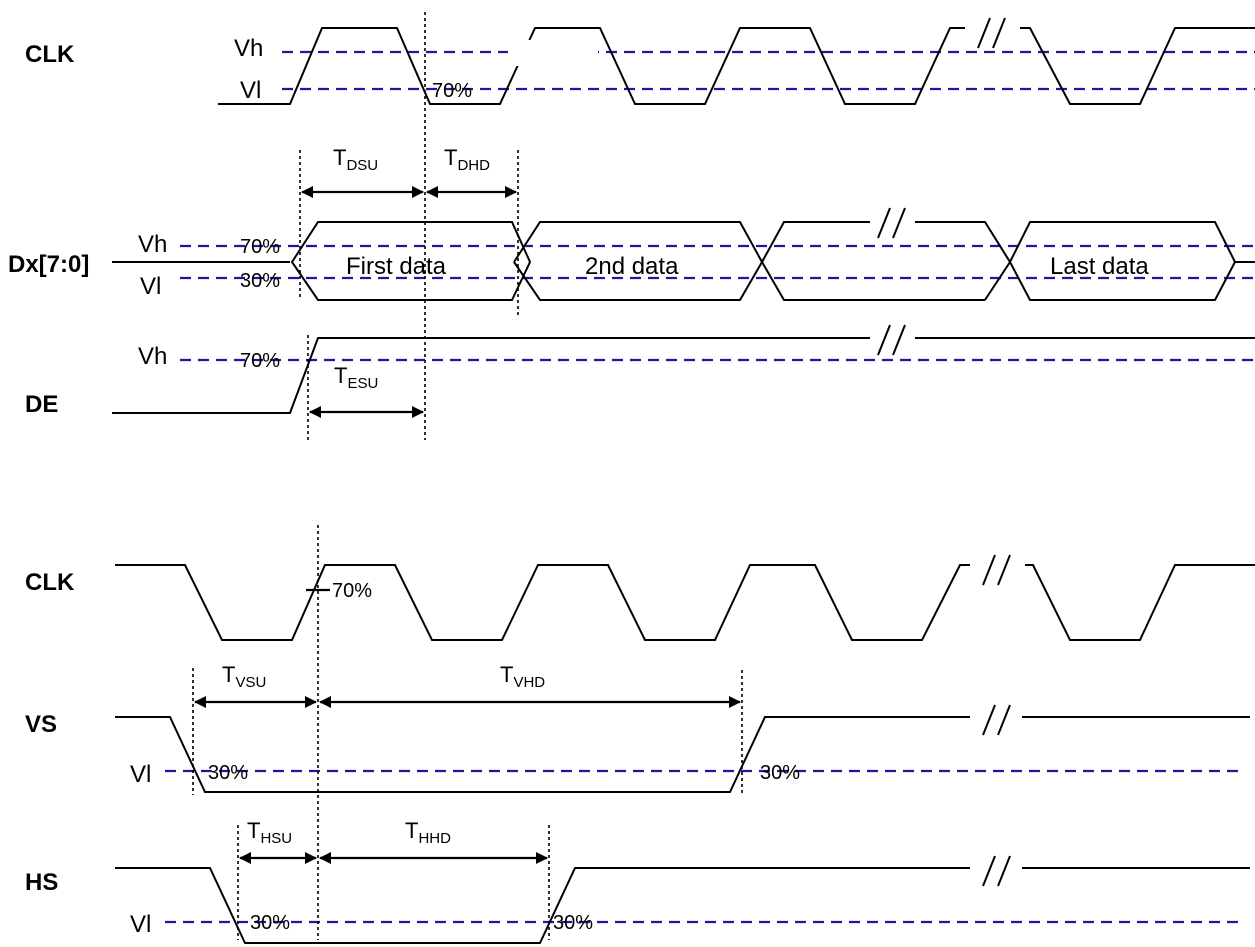 Image resolution: width=1255 pixels, height=947 pixels. Describe the element at coordinates (996, 570) in the screenshot. I see `clk-bottom-break-icon` at that location.